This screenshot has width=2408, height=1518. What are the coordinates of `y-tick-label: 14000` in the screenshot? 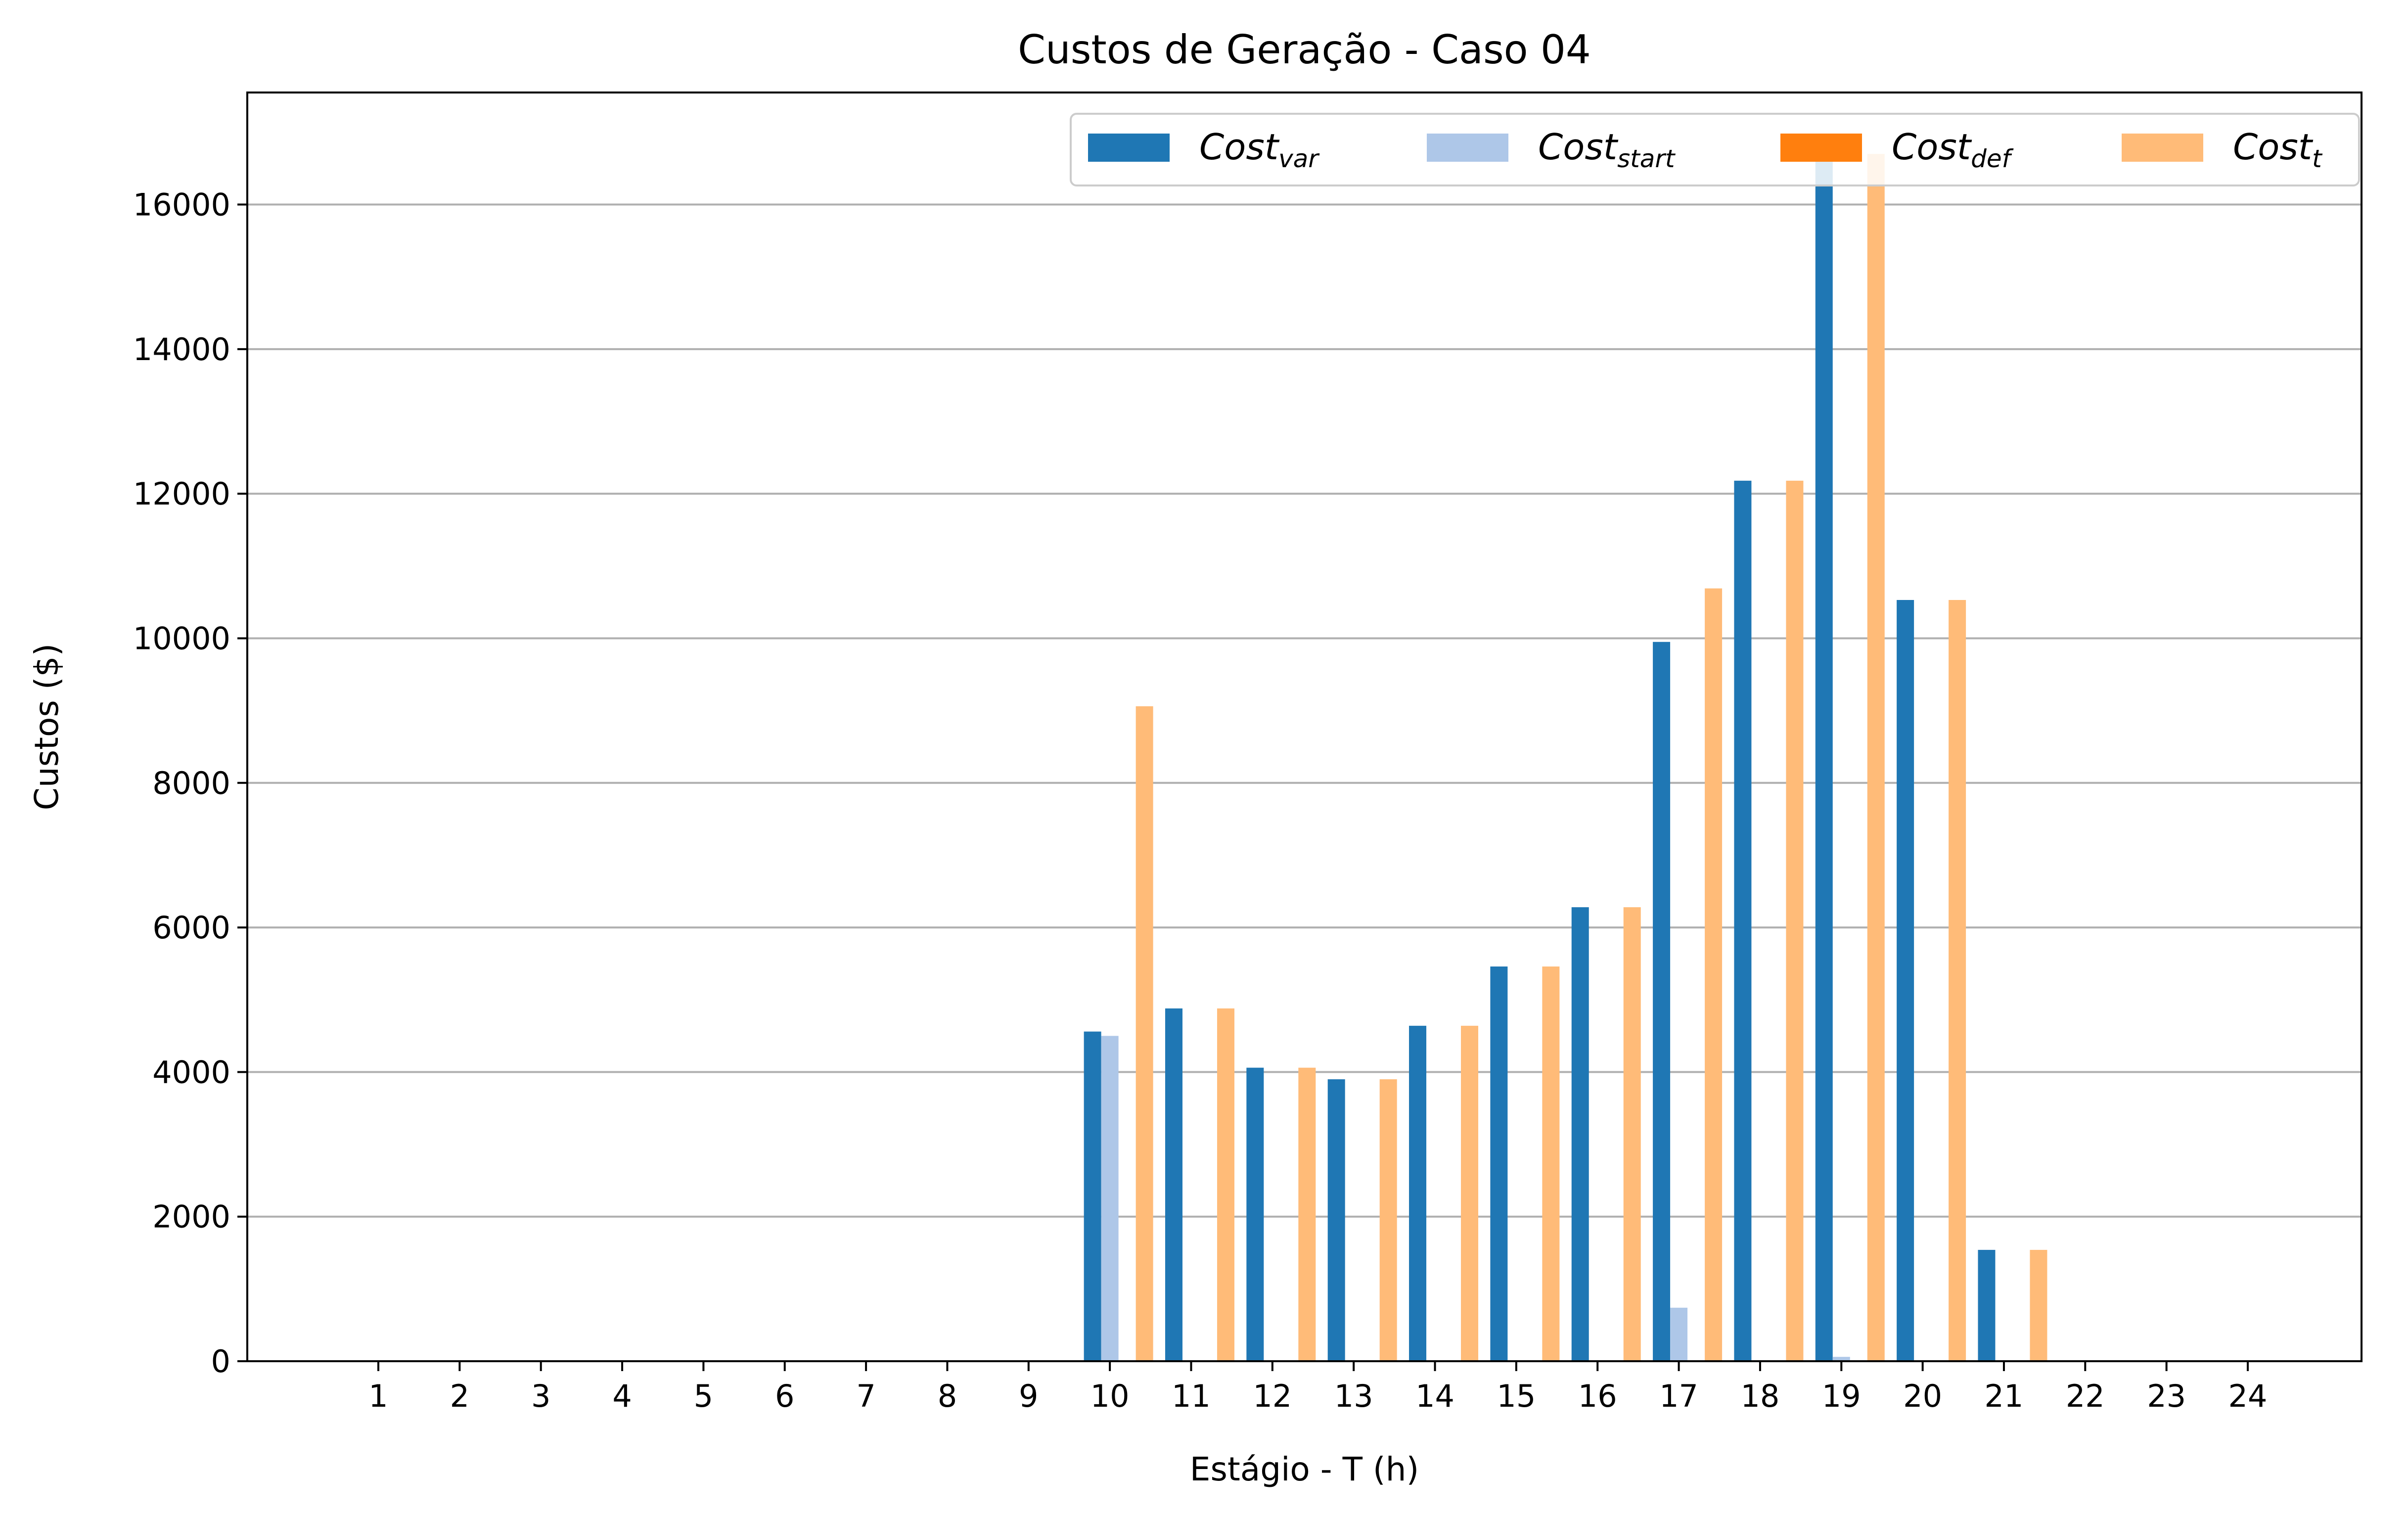 It's located at (181, 349).